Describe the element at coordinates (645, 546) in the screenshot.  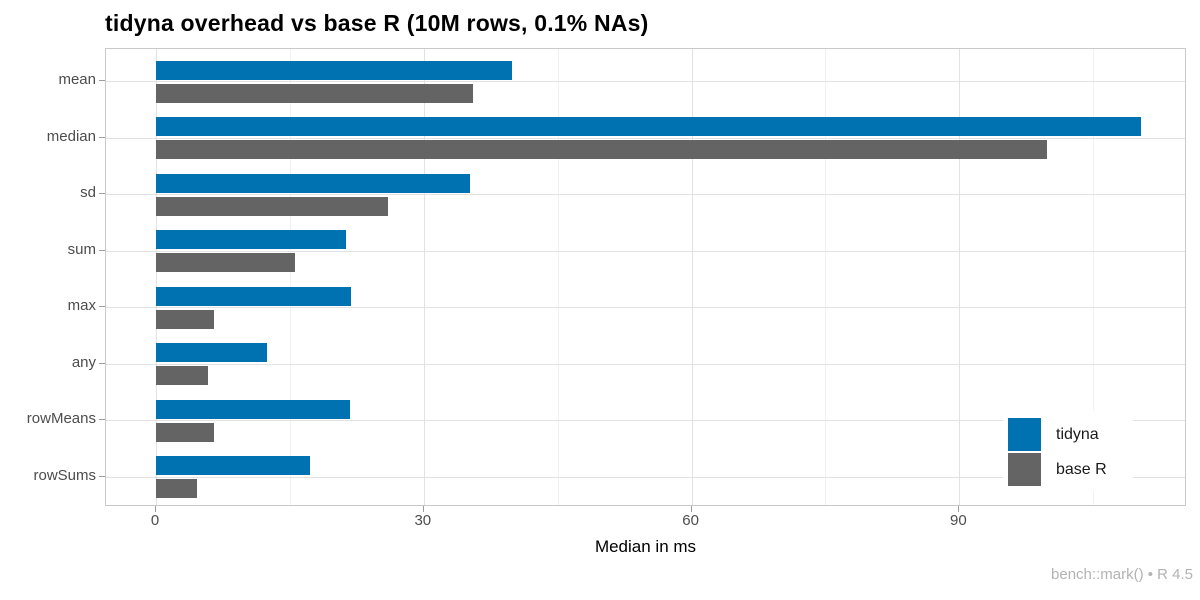
I see `x-axis-title: Median in ms` at that location.